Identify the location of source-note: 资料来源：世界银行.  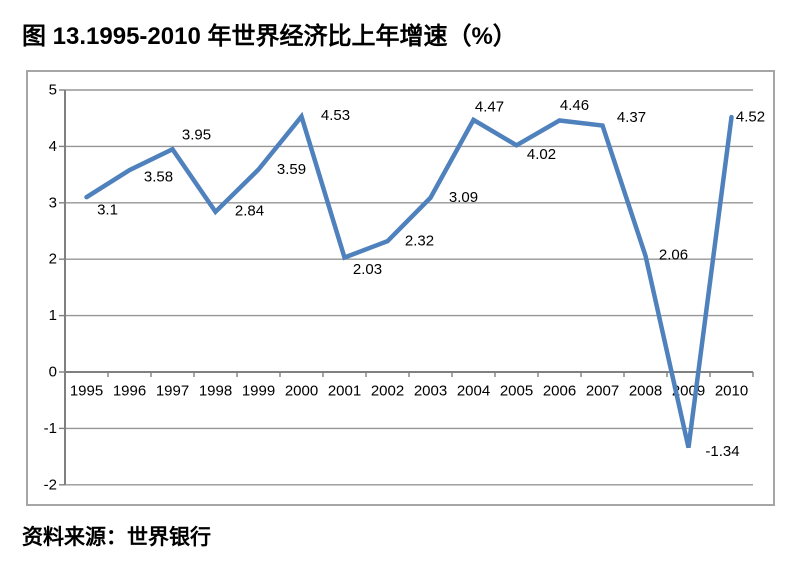
(116, 537).